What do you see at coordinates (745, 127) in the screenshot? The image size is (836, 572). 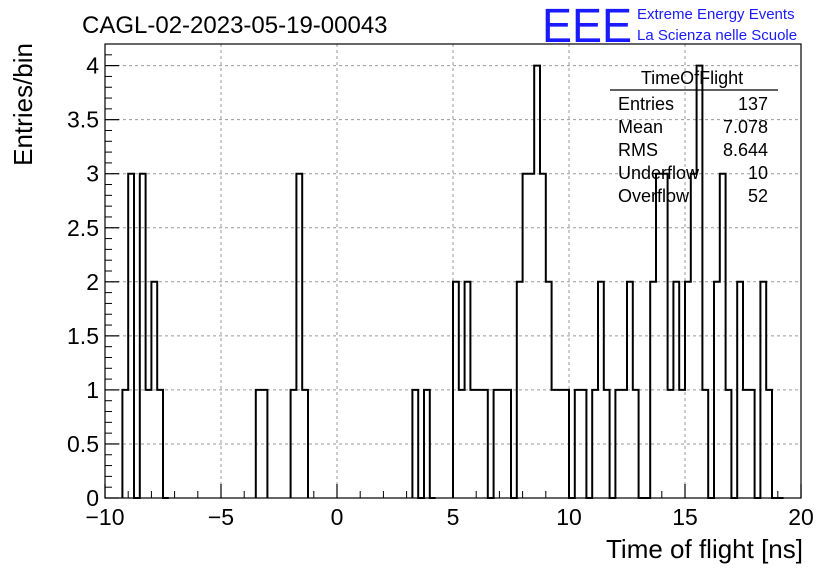 I see `stats-row-value: 7.078` at bounding box center [745, 127].